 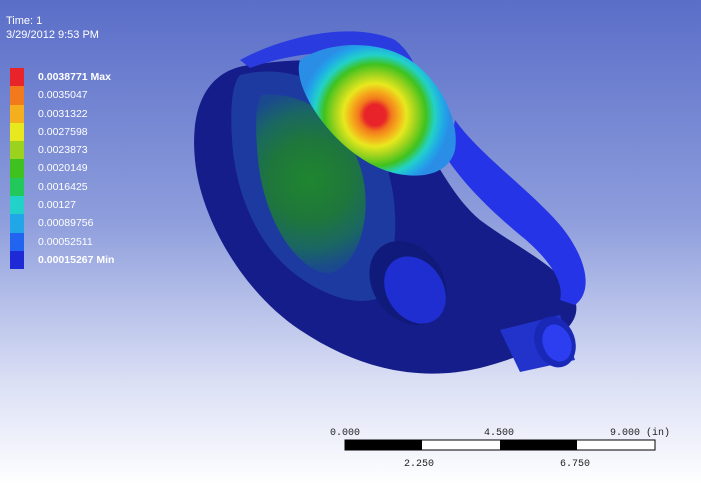 What do you see at coordinates (63, 113) in the screenshot?
I see `legend-label: 0.0031322` at bounding box center [63, 113].